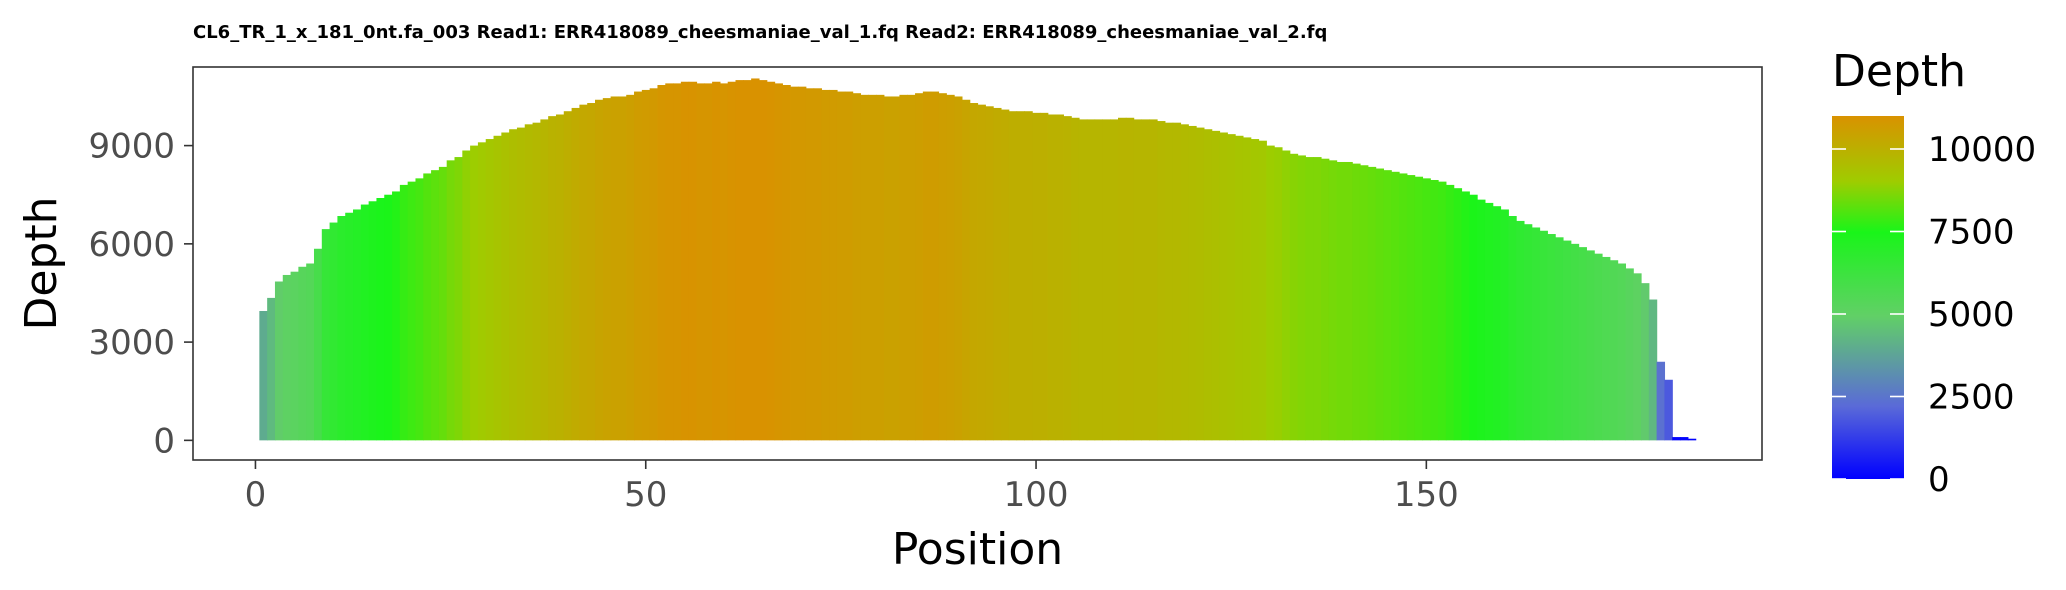 The image size is (2066, 590). What do you see at coordinates (1868, 297) in the screenshot?
I see `legend-colorbar` at bounding box center [1868, 297].